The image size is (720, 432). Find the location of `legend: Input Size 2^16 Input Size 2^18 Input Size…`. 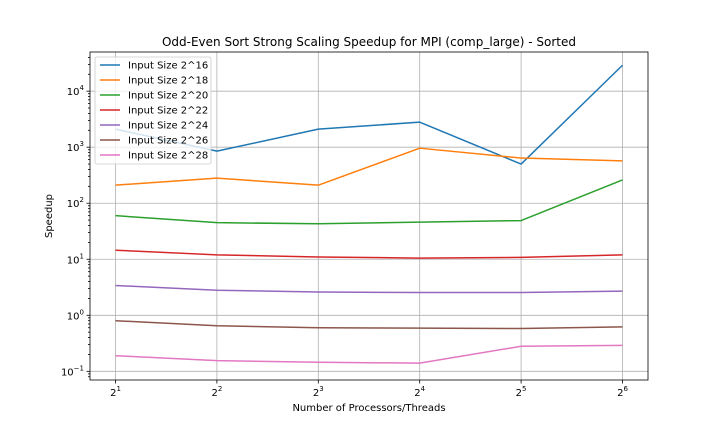

legend: Input Size 2^16 Input Size 2^18 Input Size… is located at coordinates (153, 110).